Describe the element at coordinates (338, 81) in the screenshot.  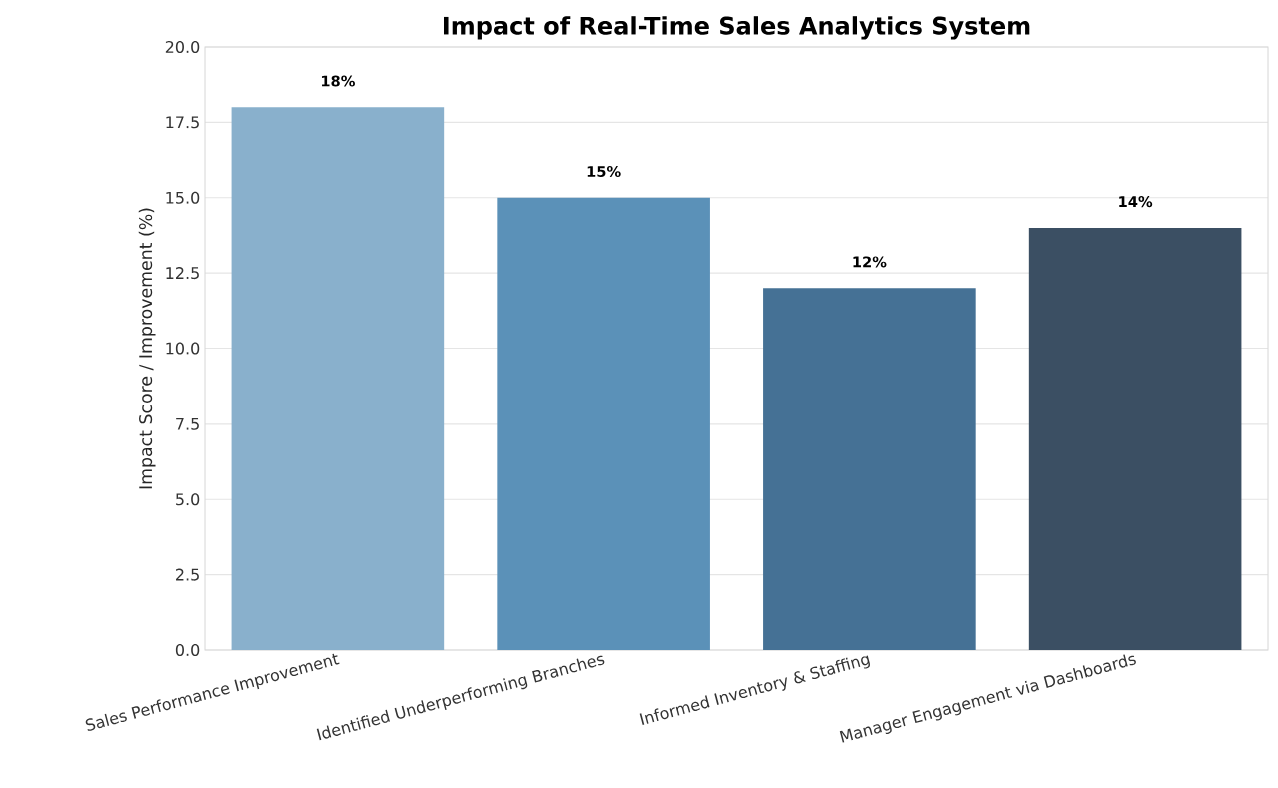
I see `data-label: 18%` at that location.